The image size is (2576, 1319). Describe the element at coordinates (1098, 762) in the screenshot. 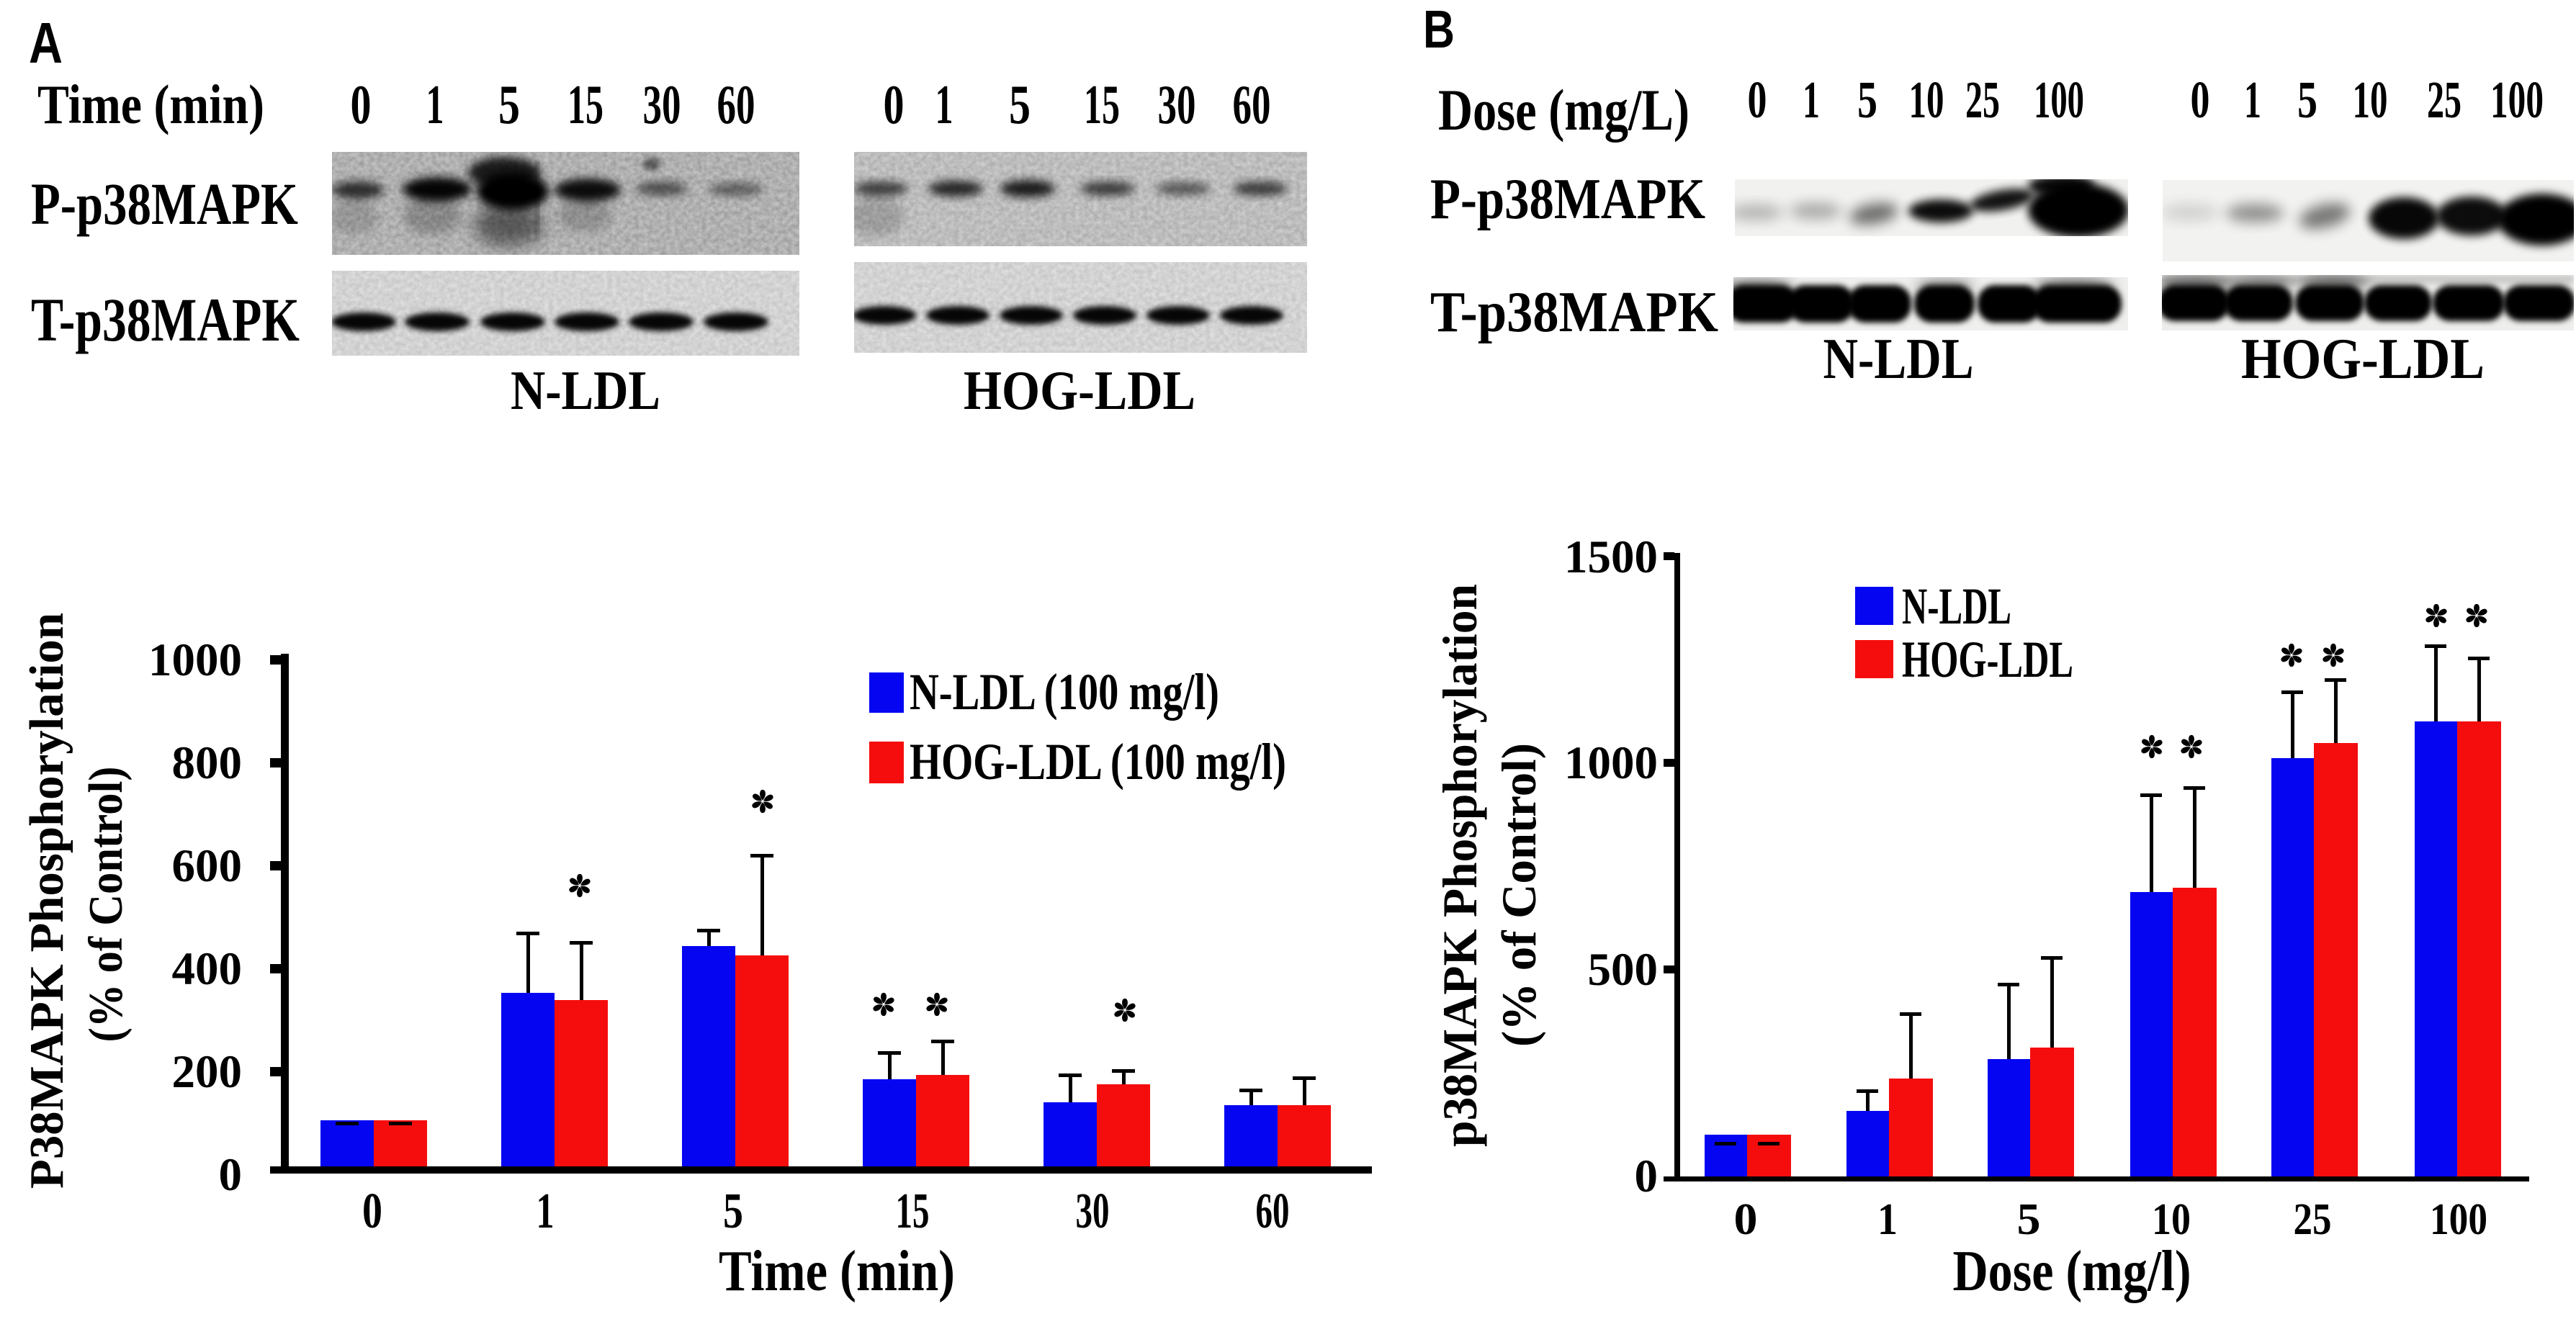

I see `svg-text: HOG-LDL (100 mg/l)` at that location.